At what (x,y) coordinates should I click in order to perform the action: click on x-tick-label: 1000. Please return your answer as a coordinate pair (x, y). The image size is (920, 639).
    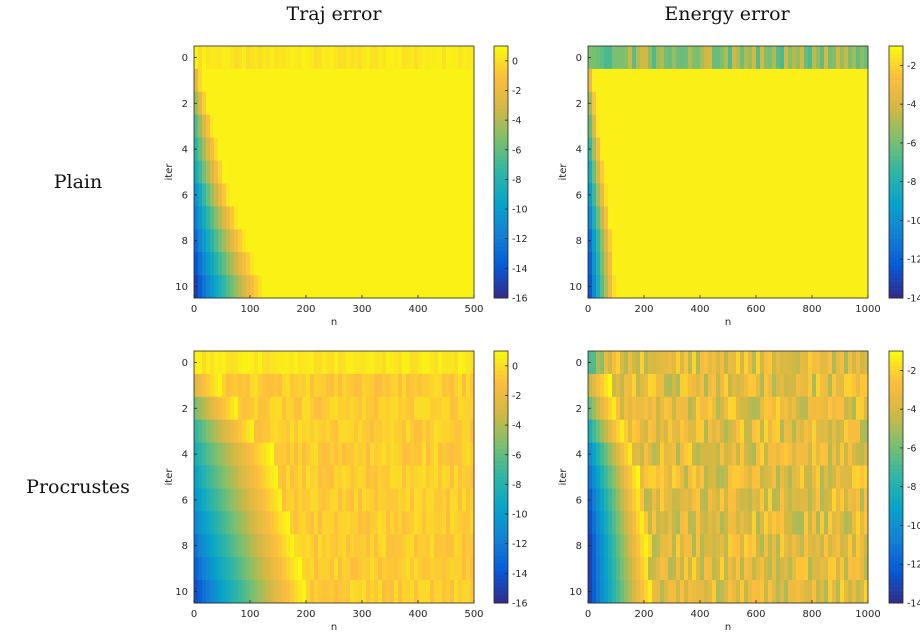
    Looking at the image, I should click on (867, 614).